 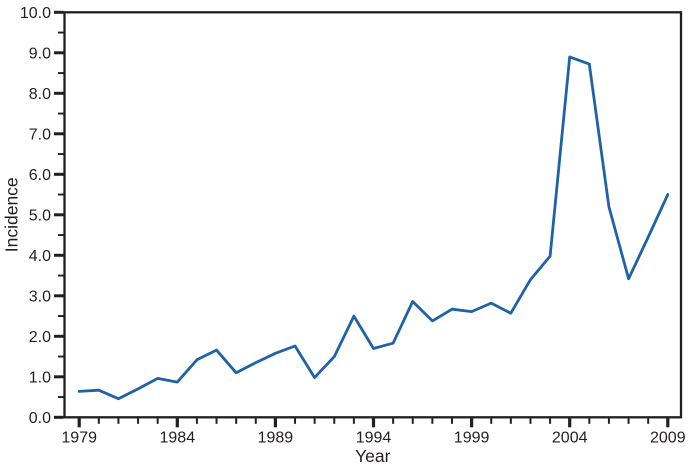 I want to click on x-axis-tick-label: 1989, so click(x=276, y=438).